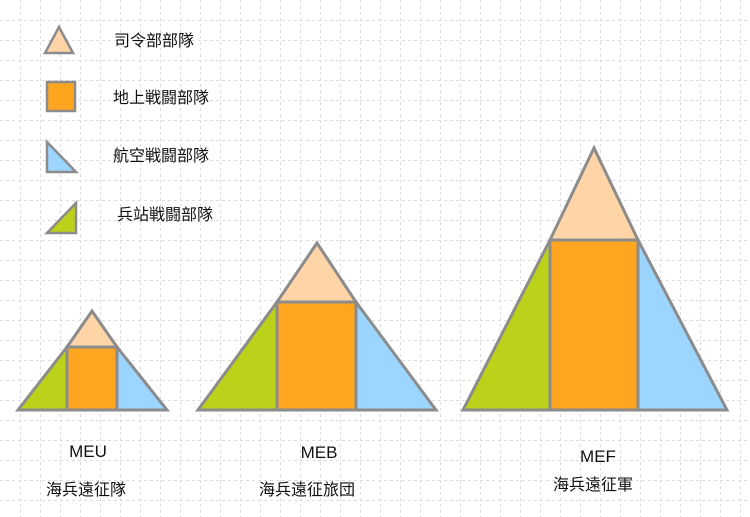 This screenshot has width=750, height=517. I want to click on legend-label-aviation: 航空戦闘部隊, so click(161, 155).